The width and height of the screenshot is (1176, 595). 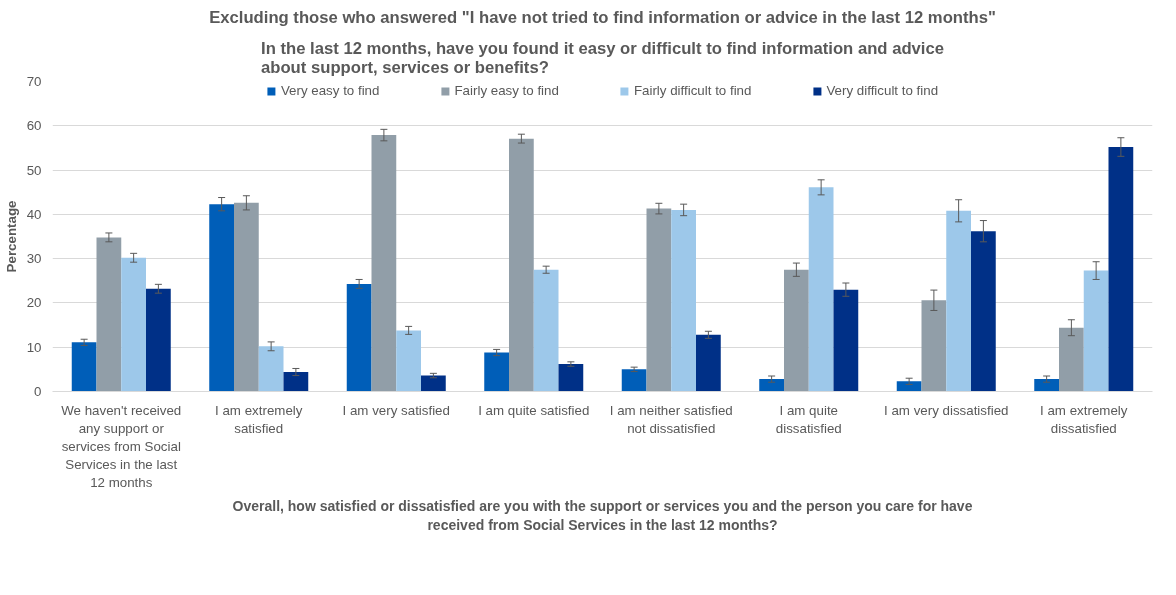 I want to click on chart-title: Excluding those who answered "I have not tried to find information or advice in the last 12 months", so click(x=602, y=17).